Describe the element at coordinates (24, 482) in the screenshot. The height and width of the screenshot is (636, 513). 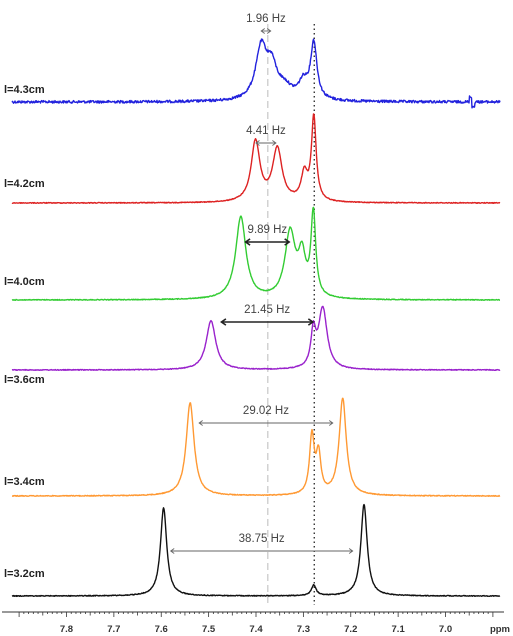
I see `trace-label: l=3.4cm` at that location.